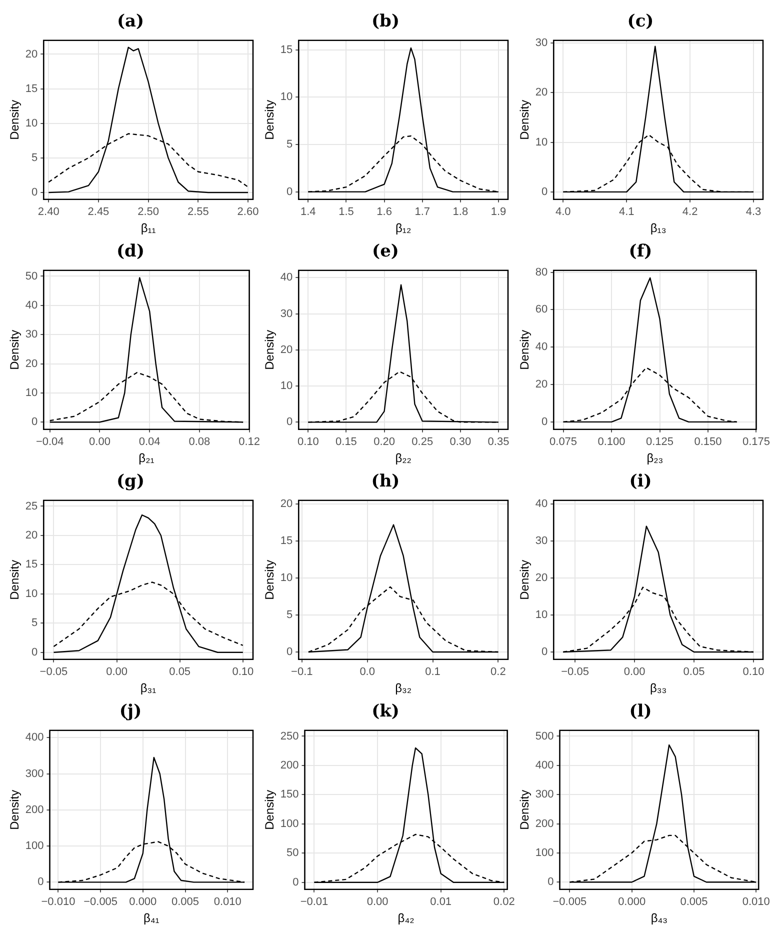 This screenshot has width=782, height=931. I want to click on y-tick-label: 150, so click(289, 794).